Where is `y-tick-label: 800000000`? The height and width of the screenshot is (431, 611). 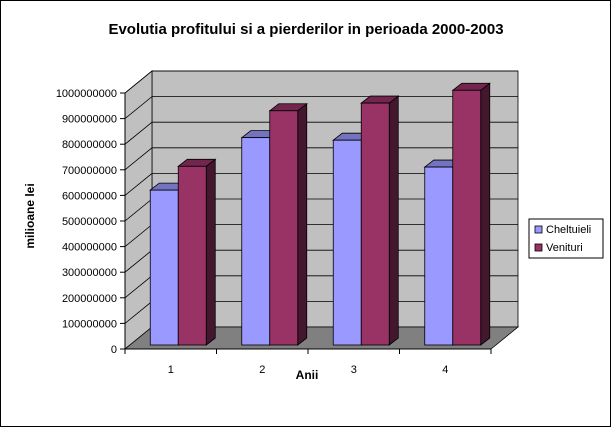 y-tick-label: 800000000 is located at coordinates (89, 145).